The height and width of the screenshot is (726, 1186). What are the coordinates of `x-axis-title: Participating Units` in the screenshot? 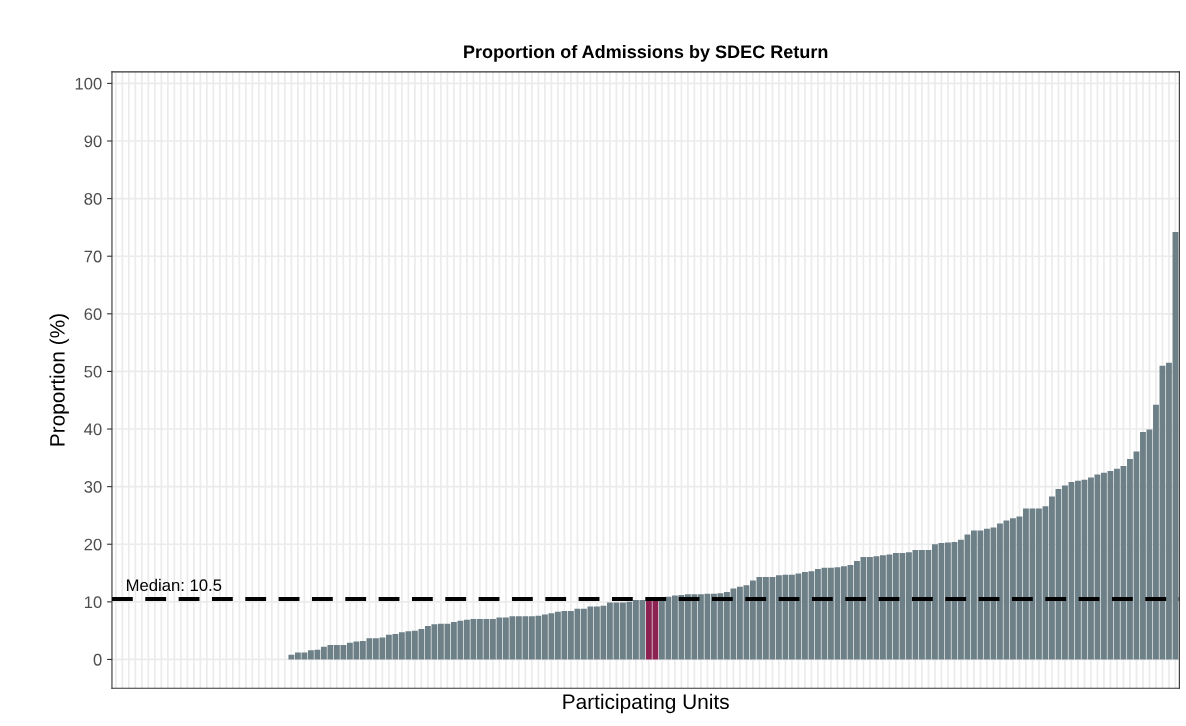 It's located at (646, 703).